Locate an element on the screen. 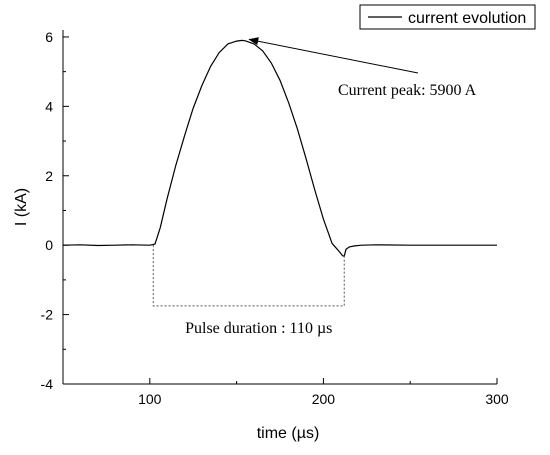 This screenshot has width=550, height=455. x-axis-label: time (µs) is located at coordinates (288, 433).